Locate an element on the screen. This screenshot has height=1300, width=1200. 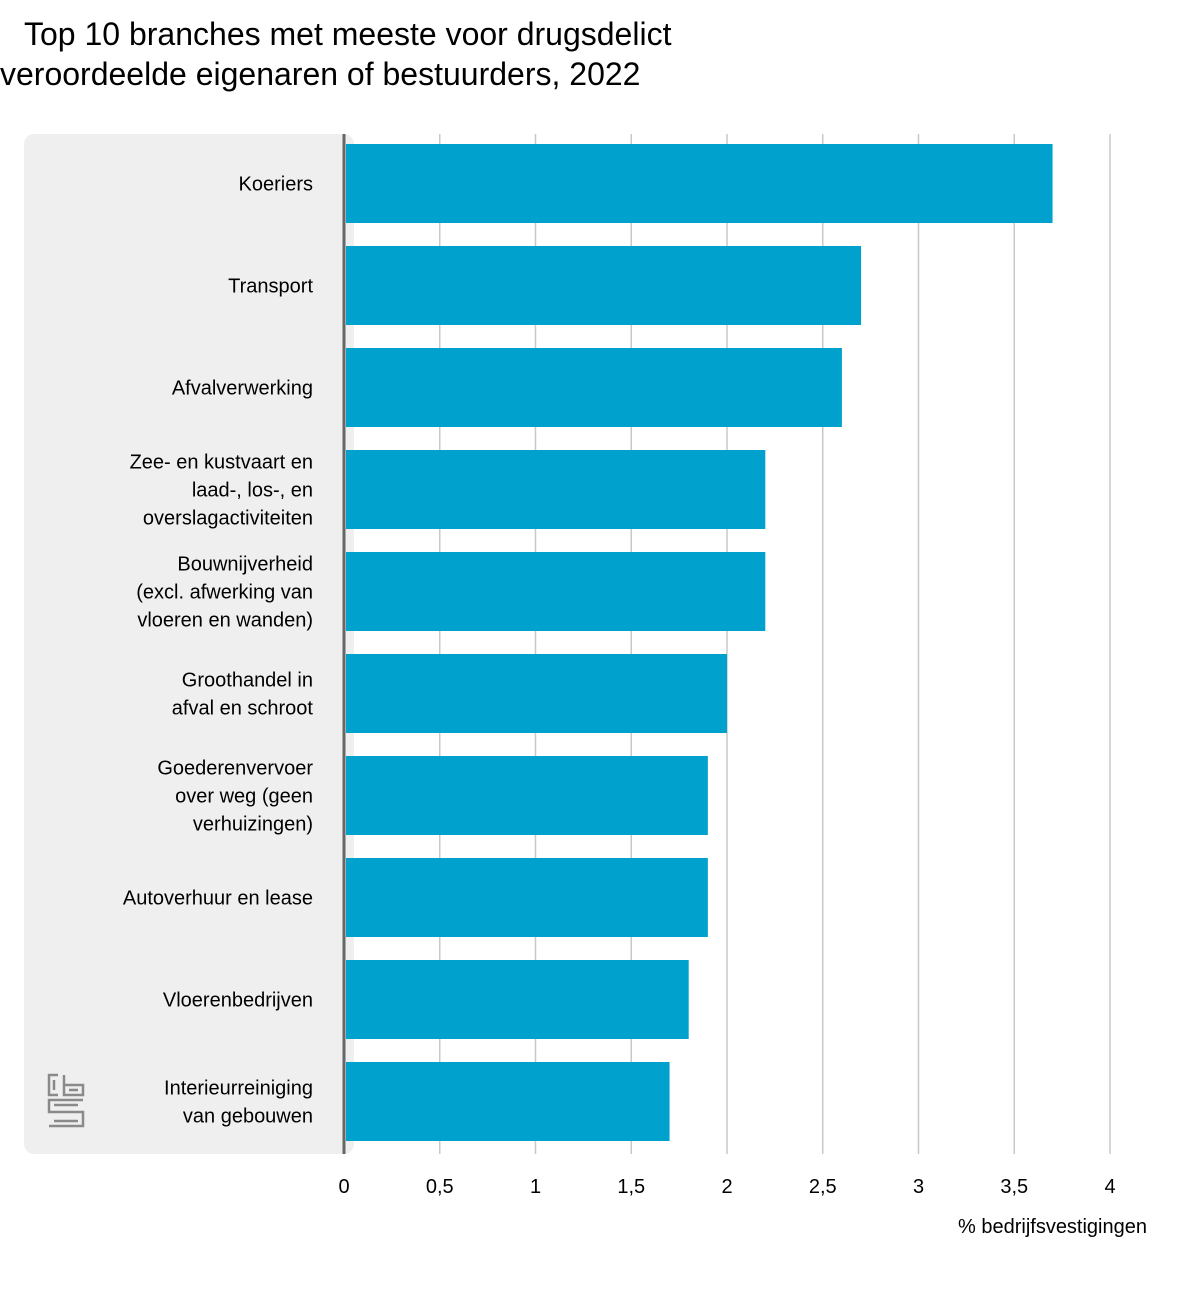
x-tick-labels: 0 0,5 1 1,5 2 2,5 3 3,5 4 is located at coordinates (726, 1187).